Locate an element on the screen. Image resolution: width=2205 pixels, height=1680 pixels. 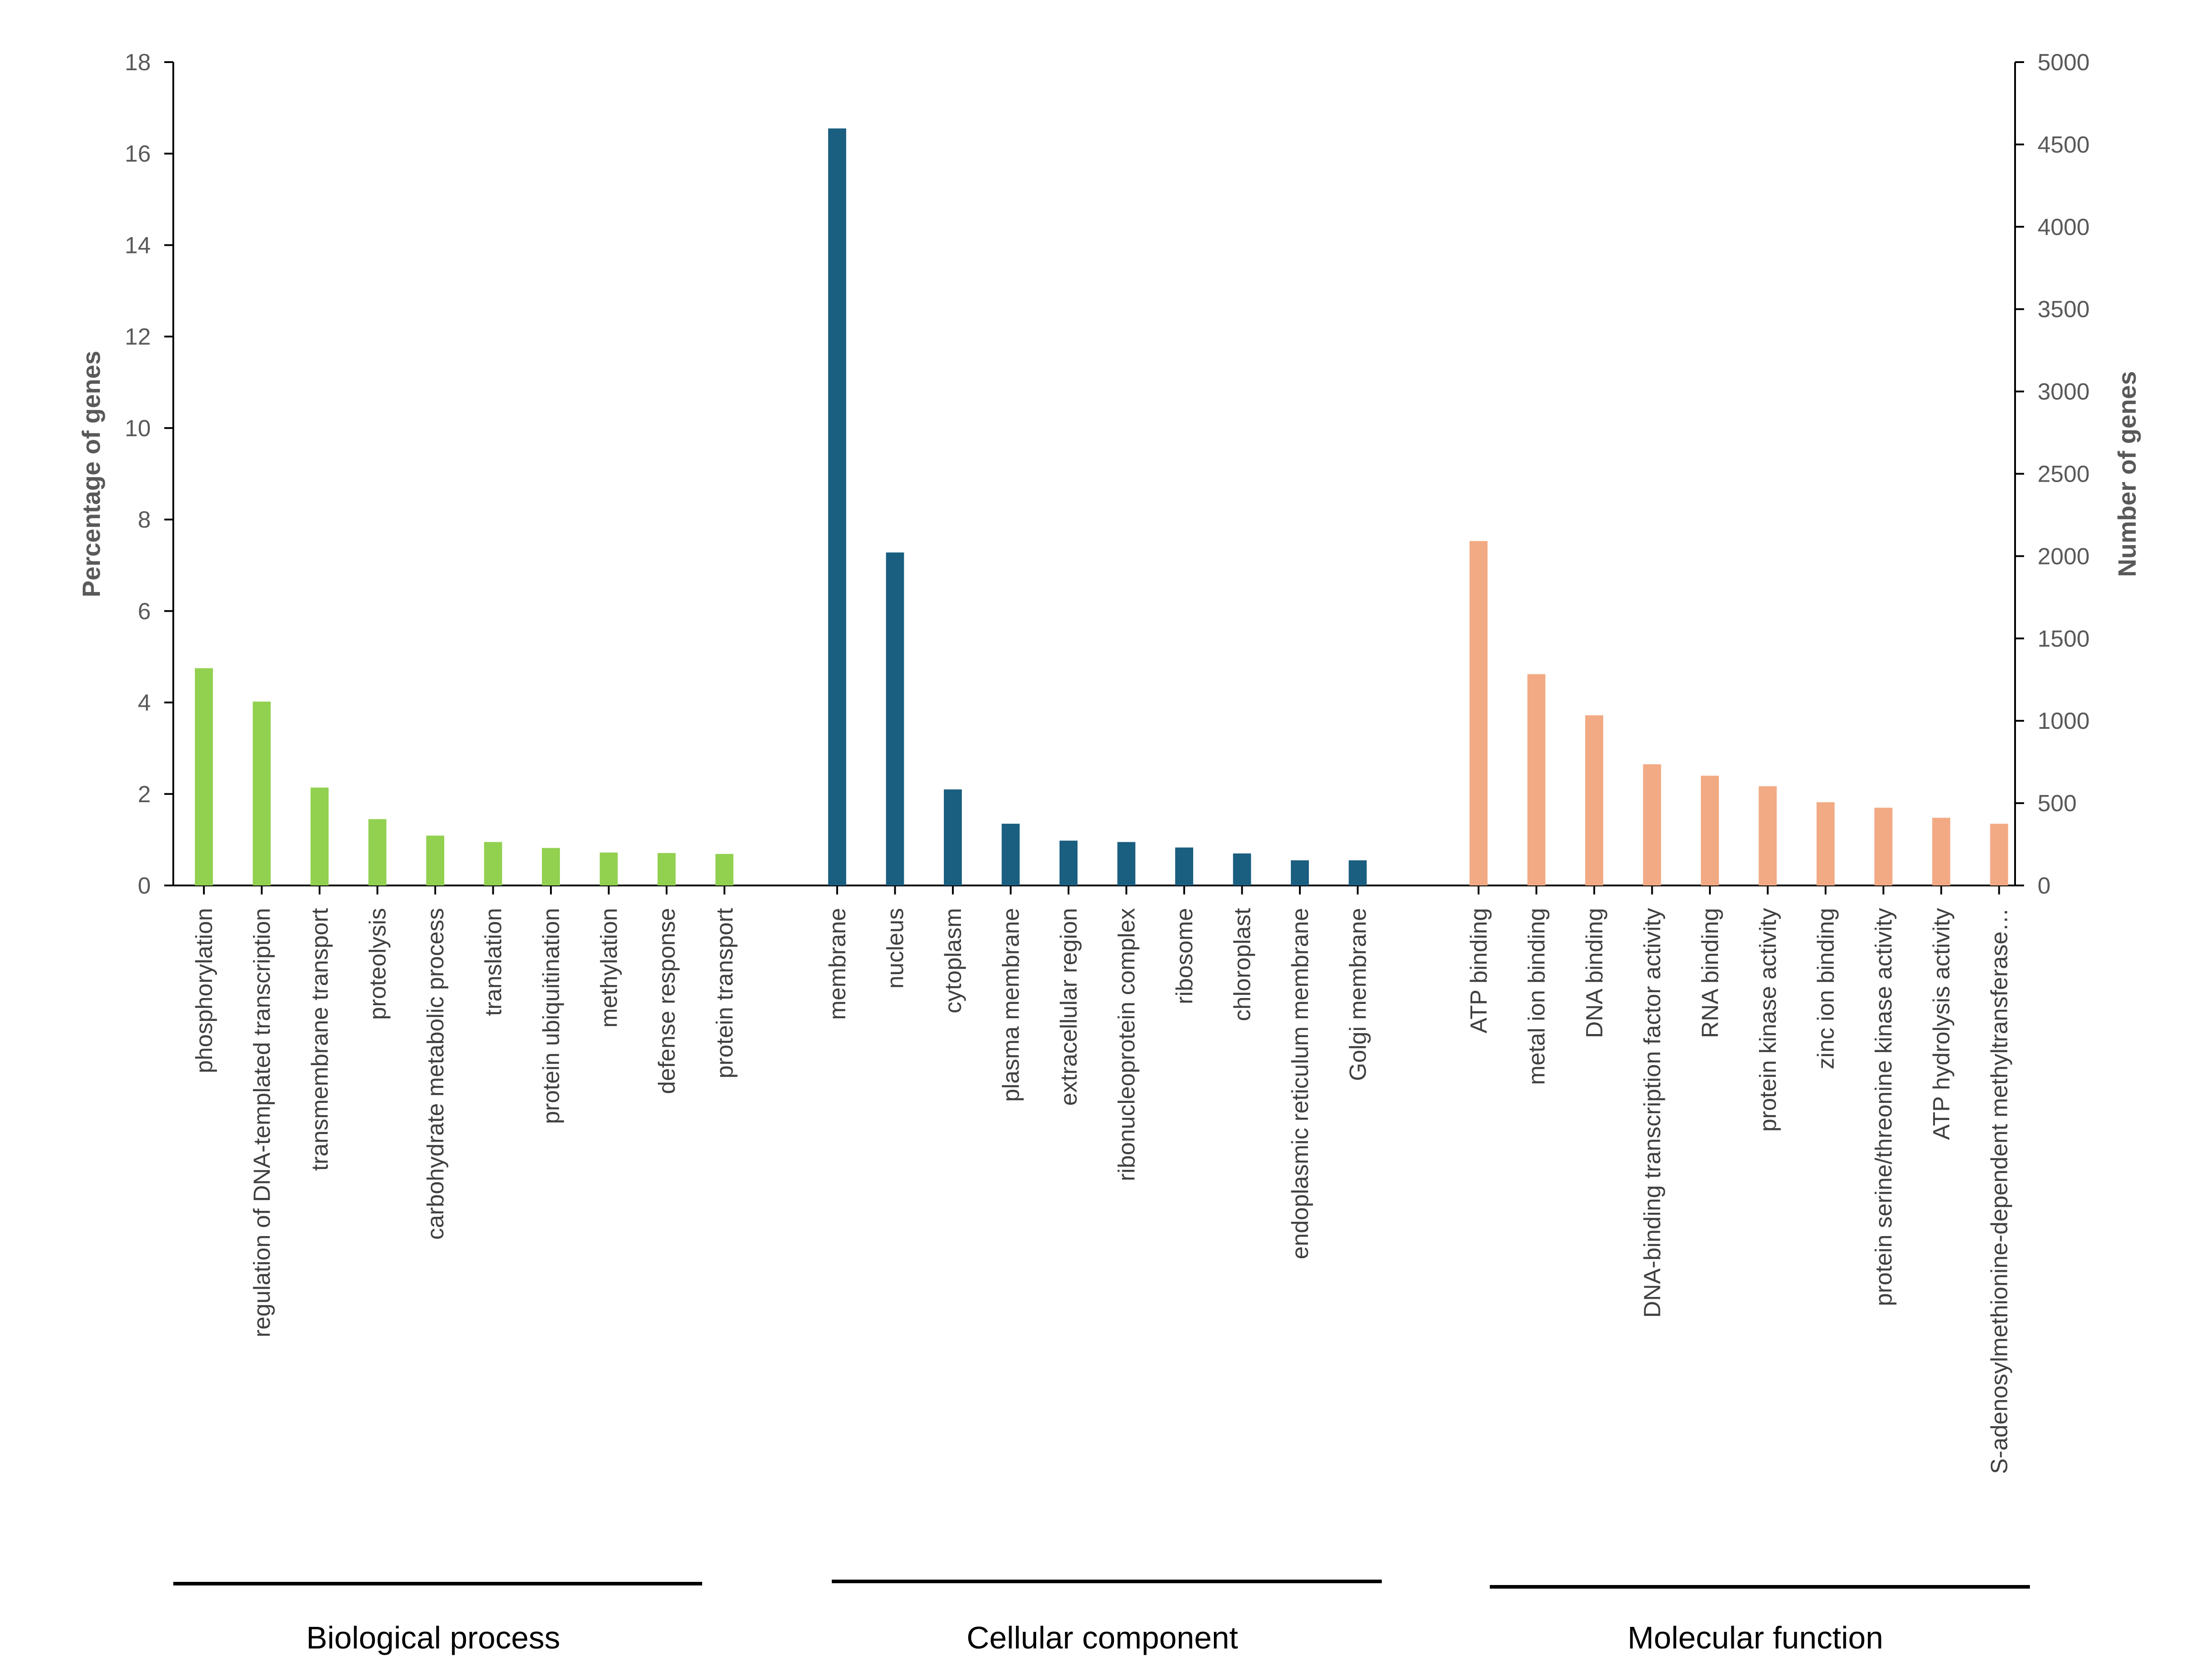
group-label: Cellular component is located at coordinates (1102, 1637).